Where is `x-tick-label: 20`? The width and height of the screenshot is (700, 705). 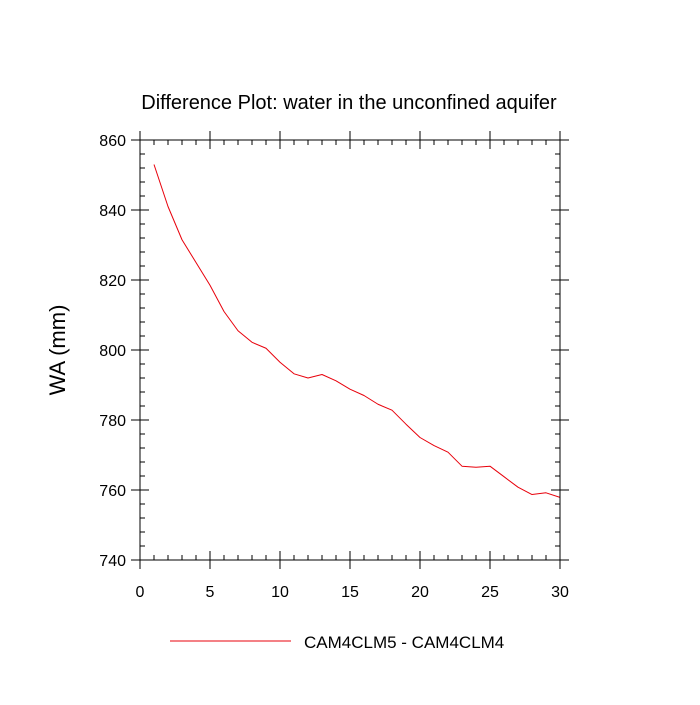 x-tick-label: 20 is located at coordinates (420, 592).